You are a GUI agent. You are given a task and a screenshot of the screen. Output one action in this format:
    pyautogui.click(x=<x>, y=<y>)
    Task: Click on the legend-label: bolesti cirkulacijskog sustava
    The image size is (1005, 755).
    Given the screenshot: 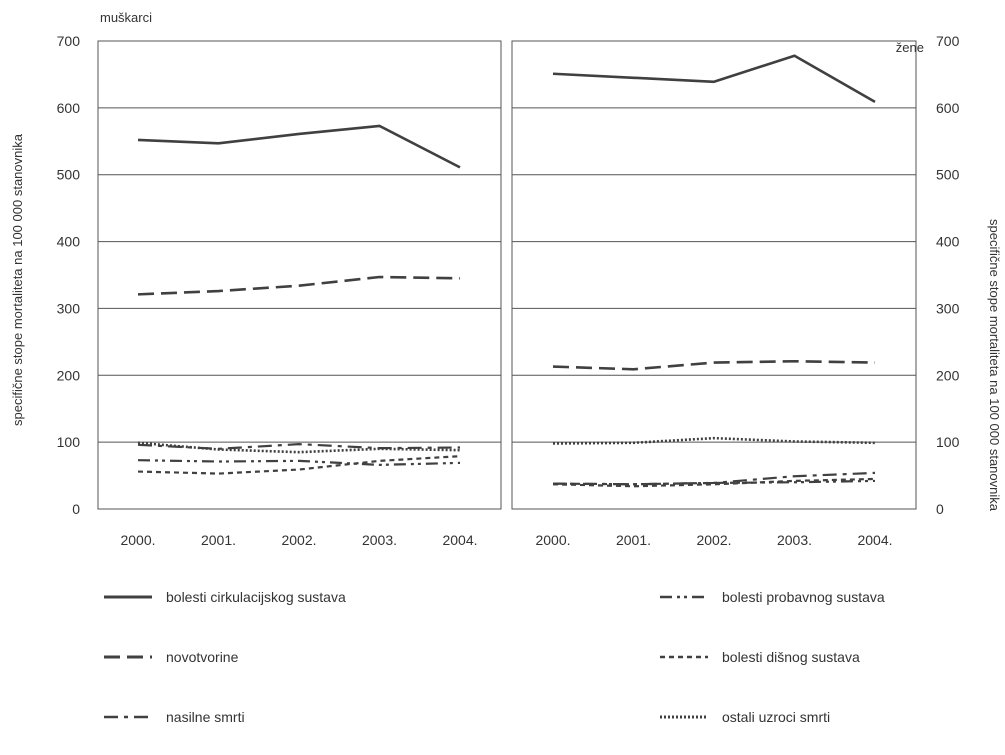 What is the action you would take?
    pyautogui.click(x=256, y=597)
    